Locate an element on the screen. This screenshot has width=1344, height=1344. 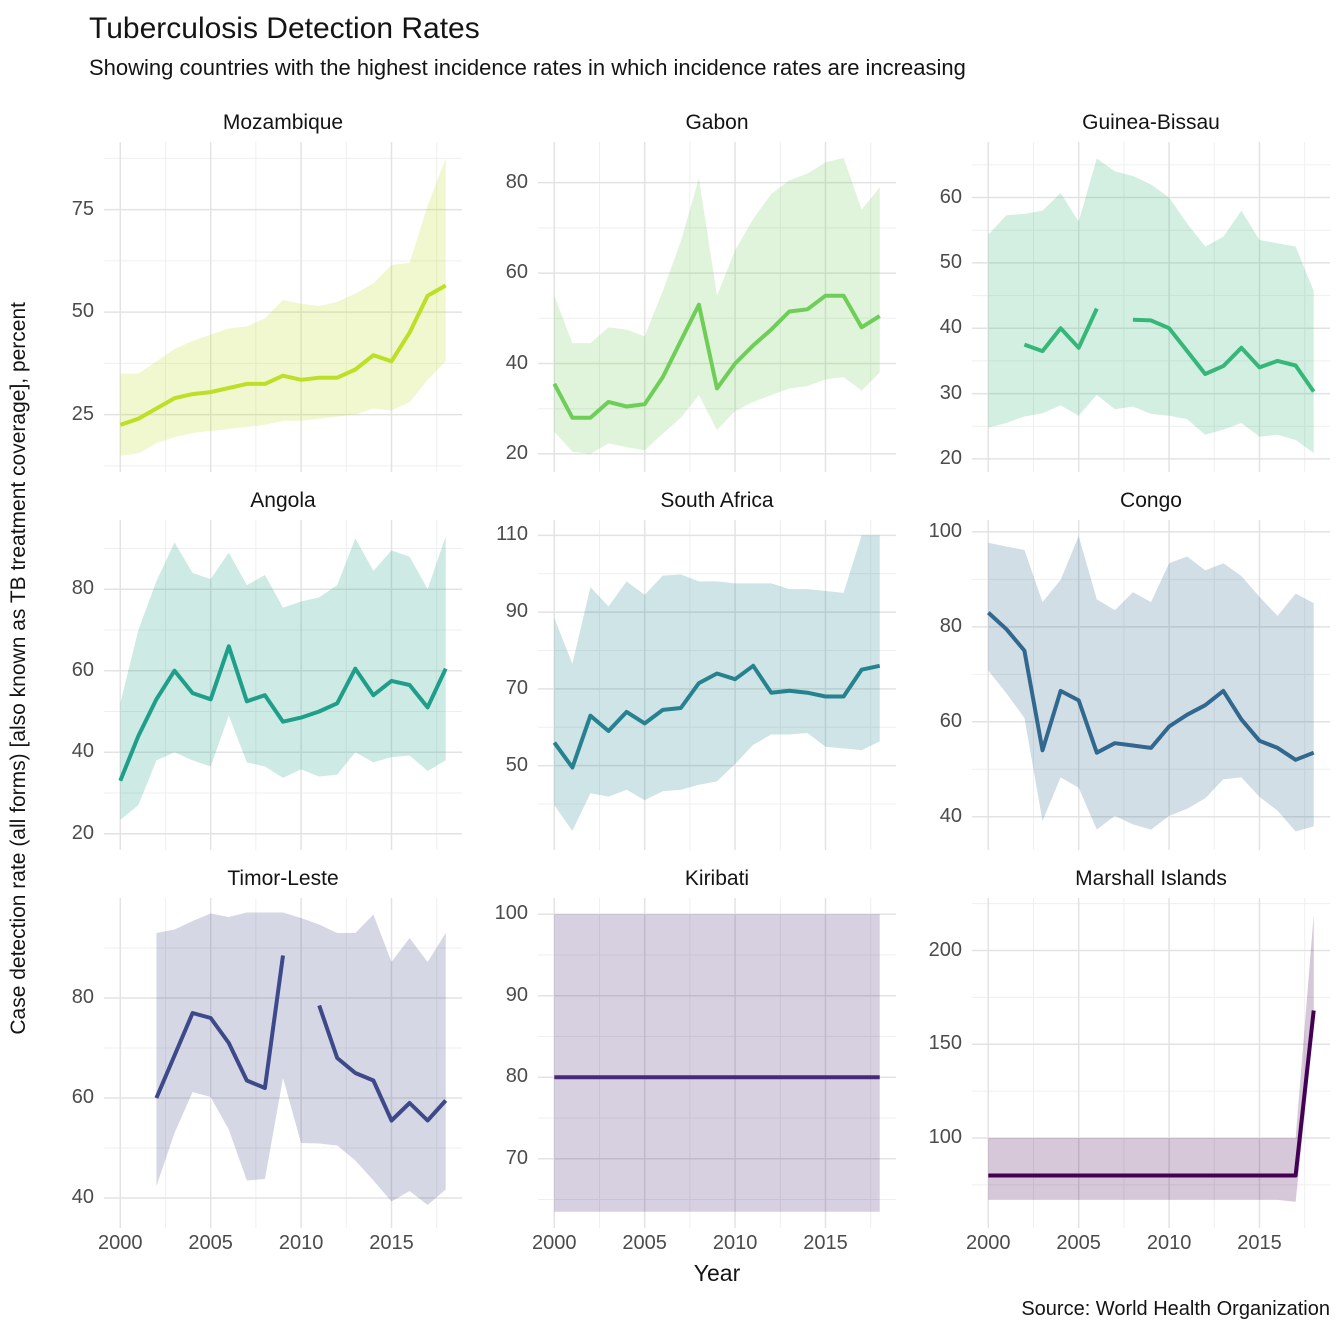
facet-plot-row: 100 150 200 is located at coordinates (1125, 1063).